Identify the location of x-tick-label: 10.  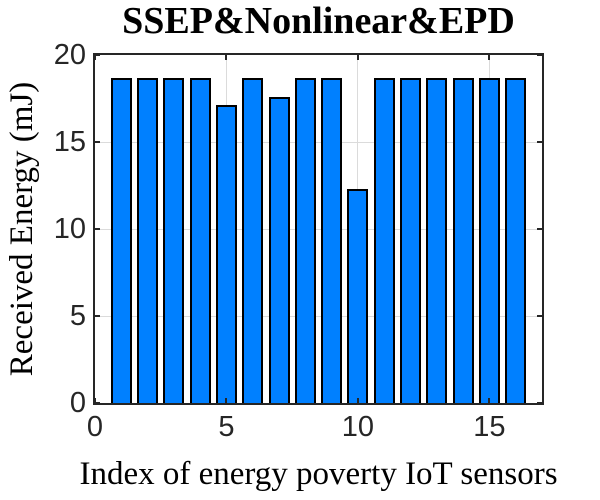
(358, 427).